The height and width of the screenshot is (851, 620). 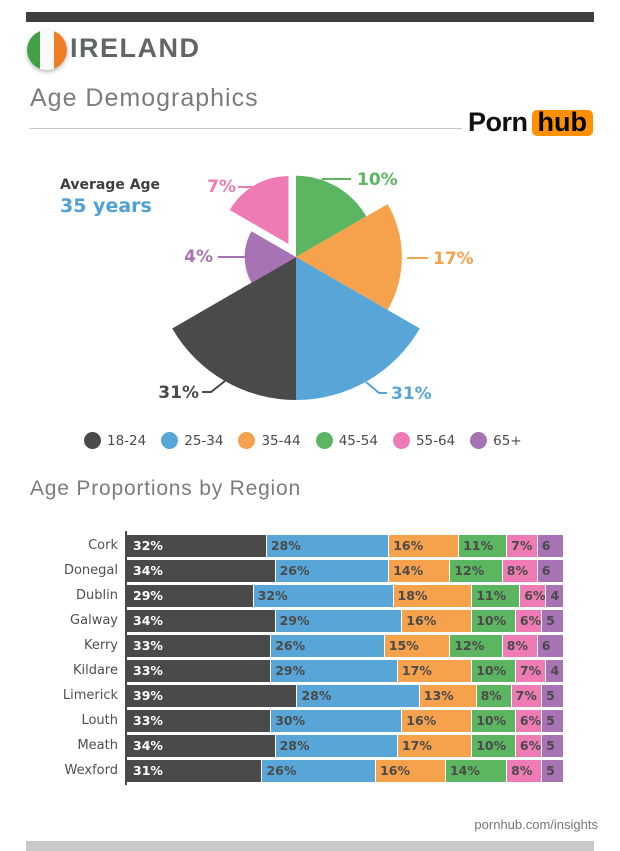 I want to click on pie-slice-65+, so click(x=270, y=257).